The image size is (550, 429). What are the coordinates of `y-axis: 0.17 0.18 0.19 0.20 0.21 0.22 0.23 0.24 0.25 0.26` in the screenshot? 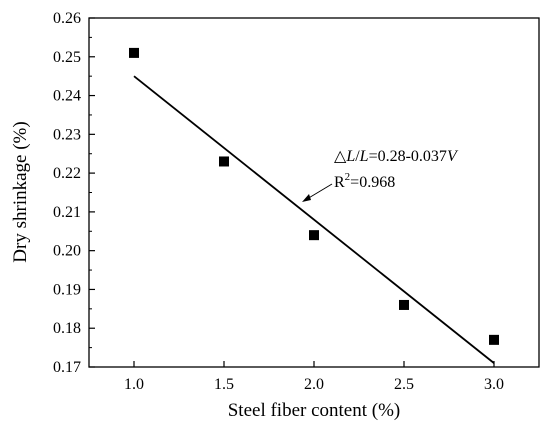 It's located at (74, 193).